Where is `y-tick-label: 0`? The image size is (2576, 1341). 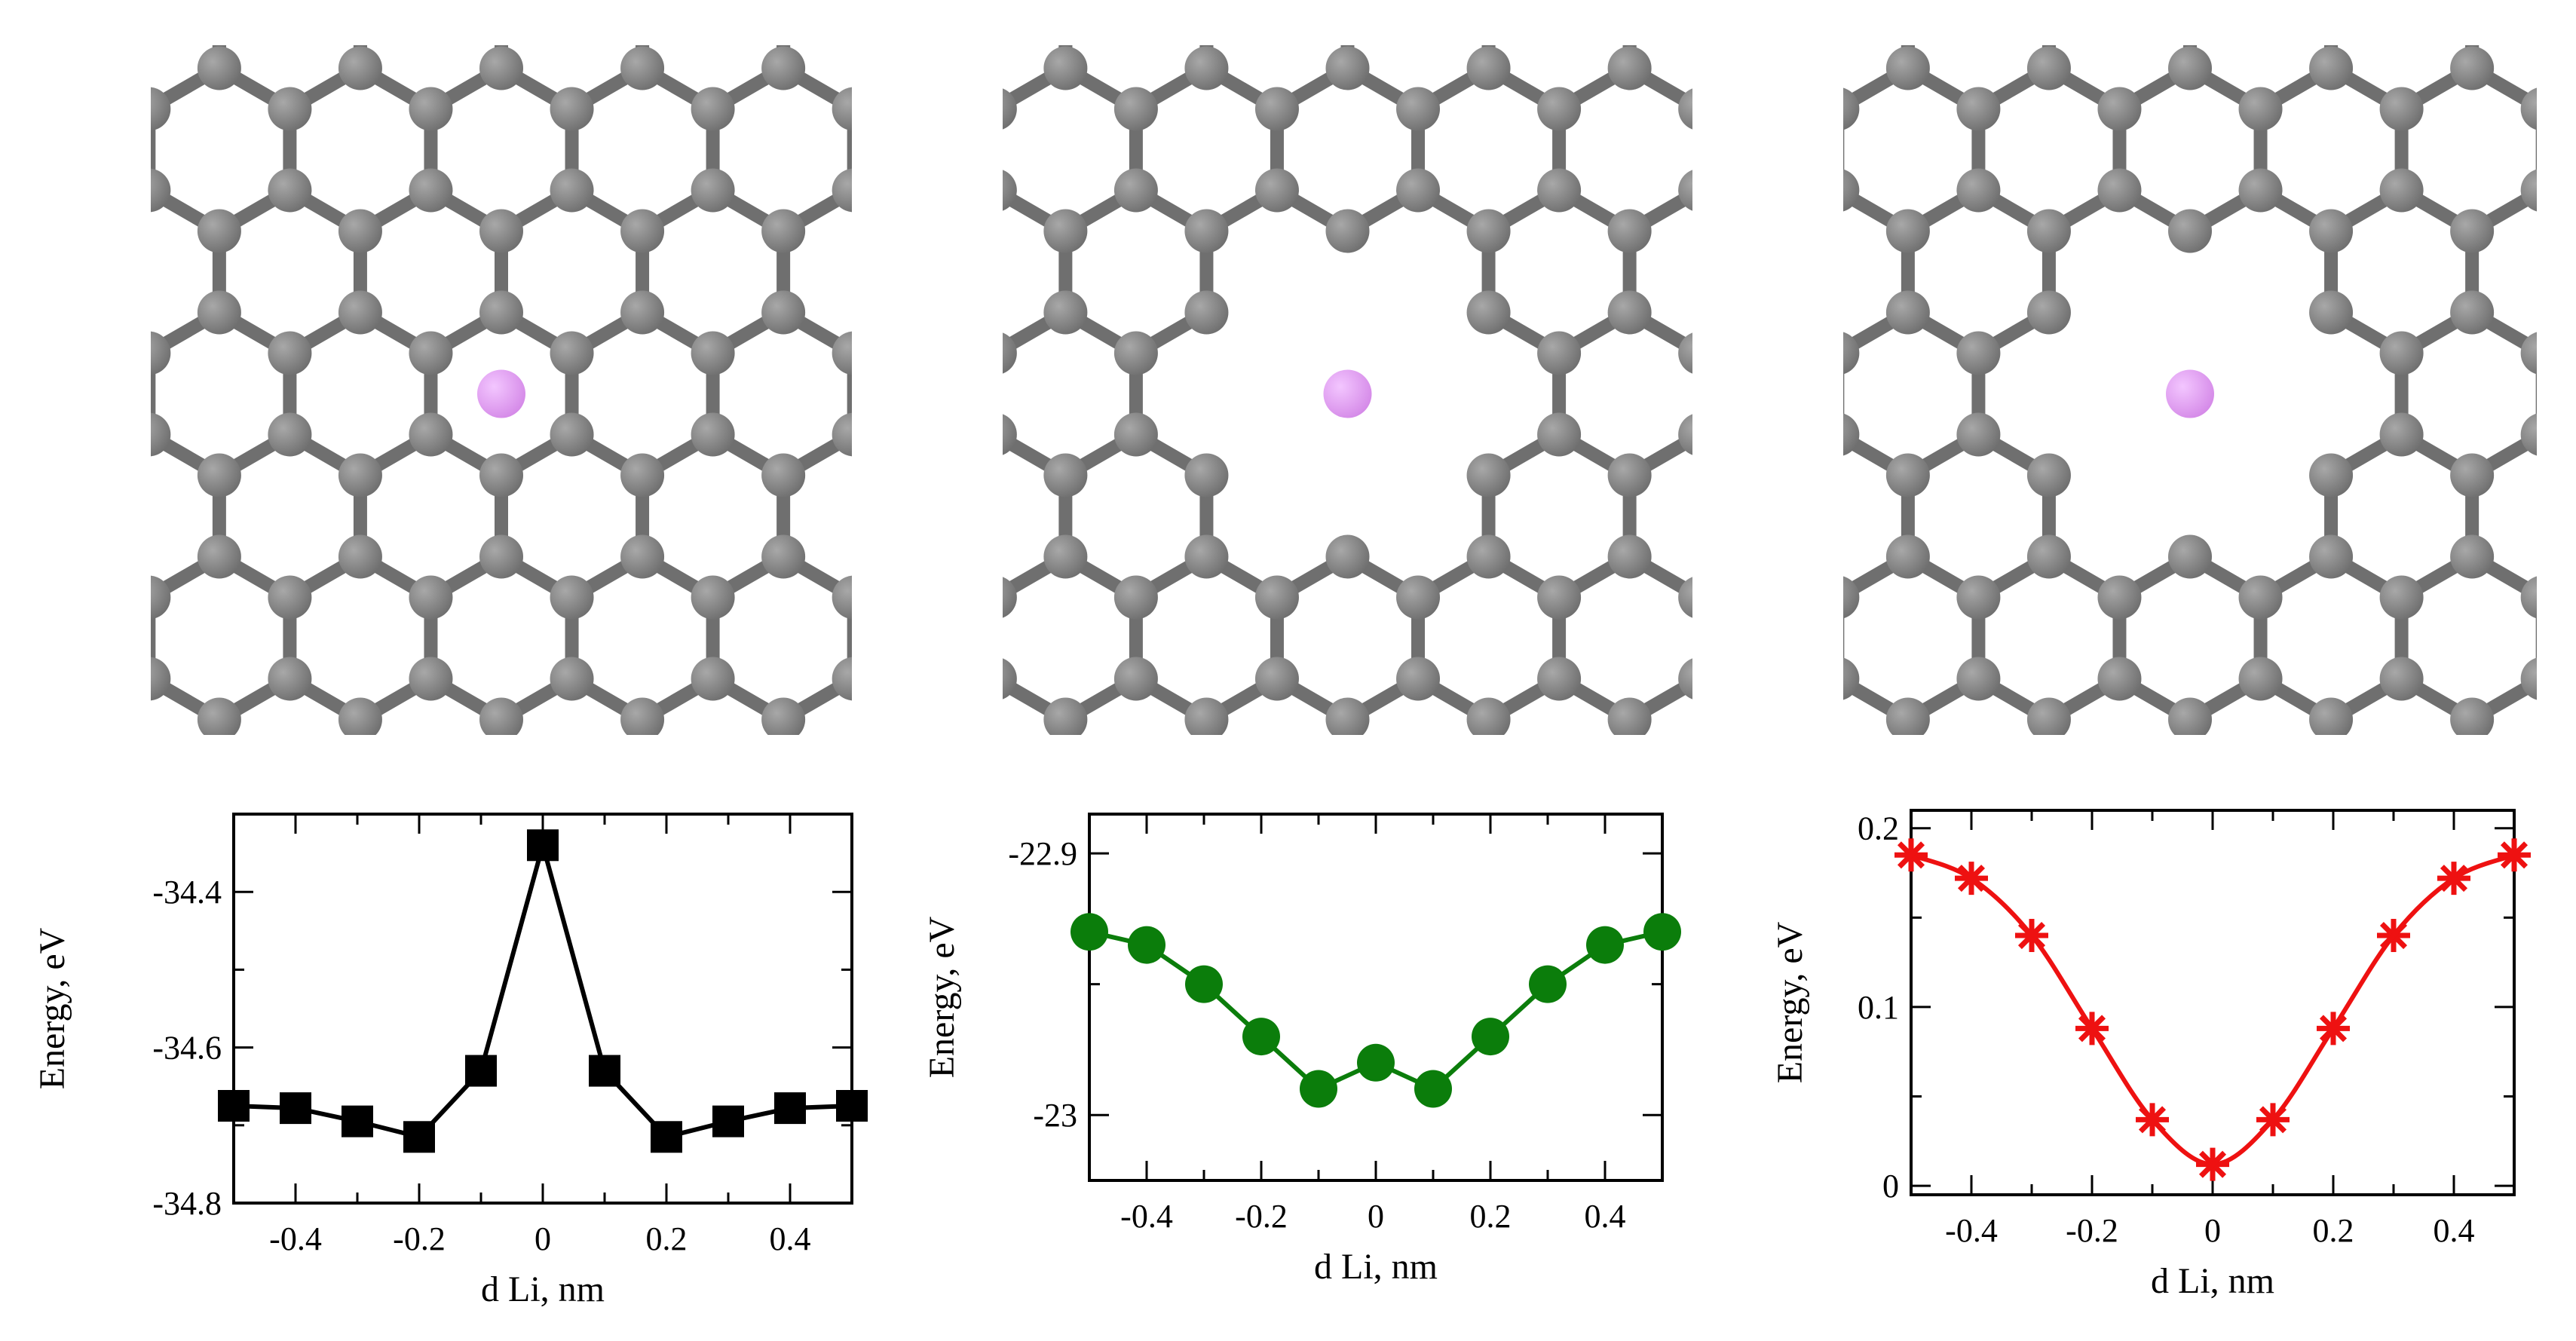
y-tick-label: 0 is located at coordinates (1890, 1186).